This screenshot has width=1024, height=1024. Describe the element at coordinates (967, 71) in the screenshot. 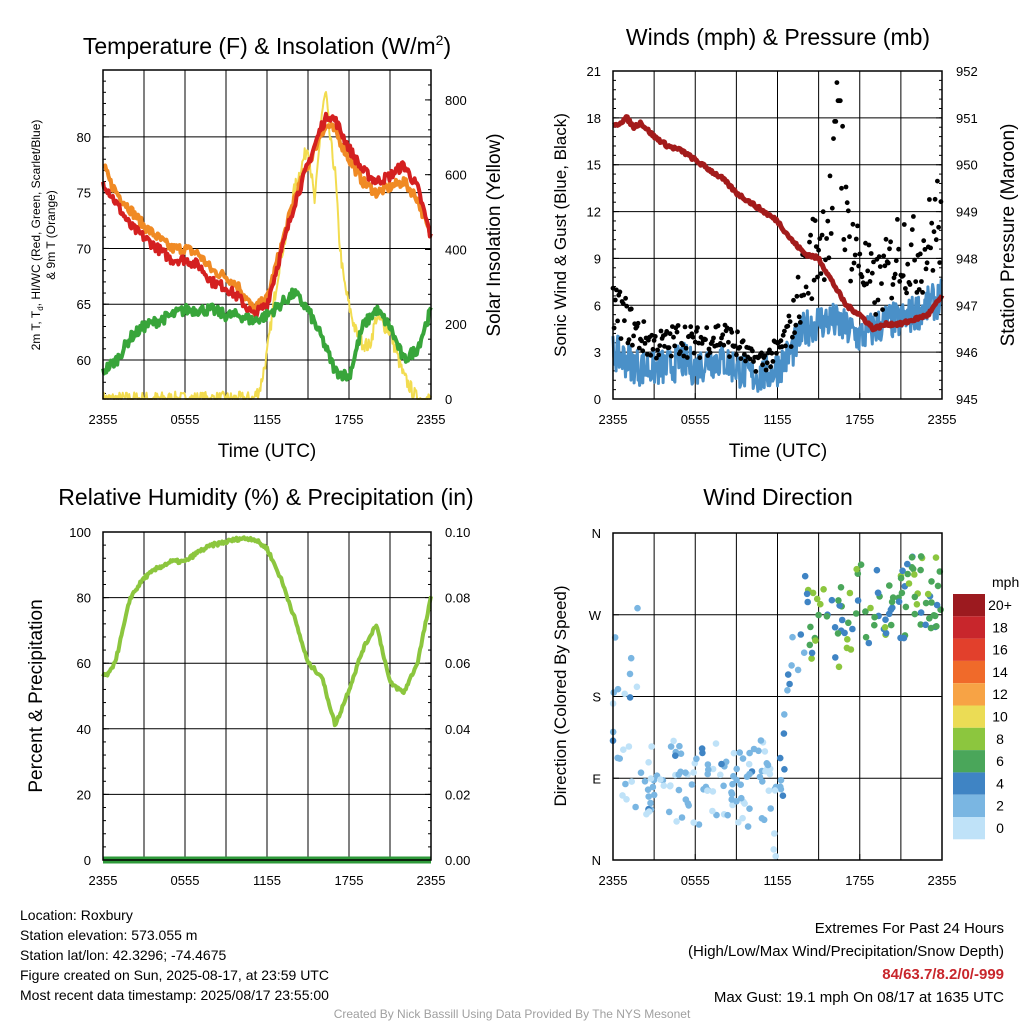

I see `winds-y2-tick-label: 952` at that location.